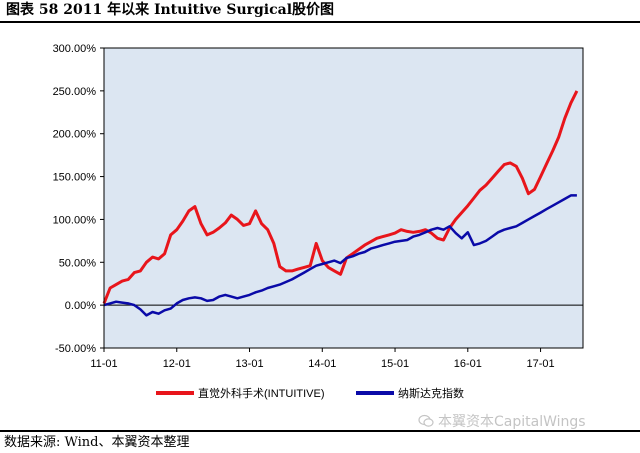 The image size is (640, 453). Describe the element at coordinates (75, 349) in the screenshot. I see `y-tick-label: -50.00%` at that location.